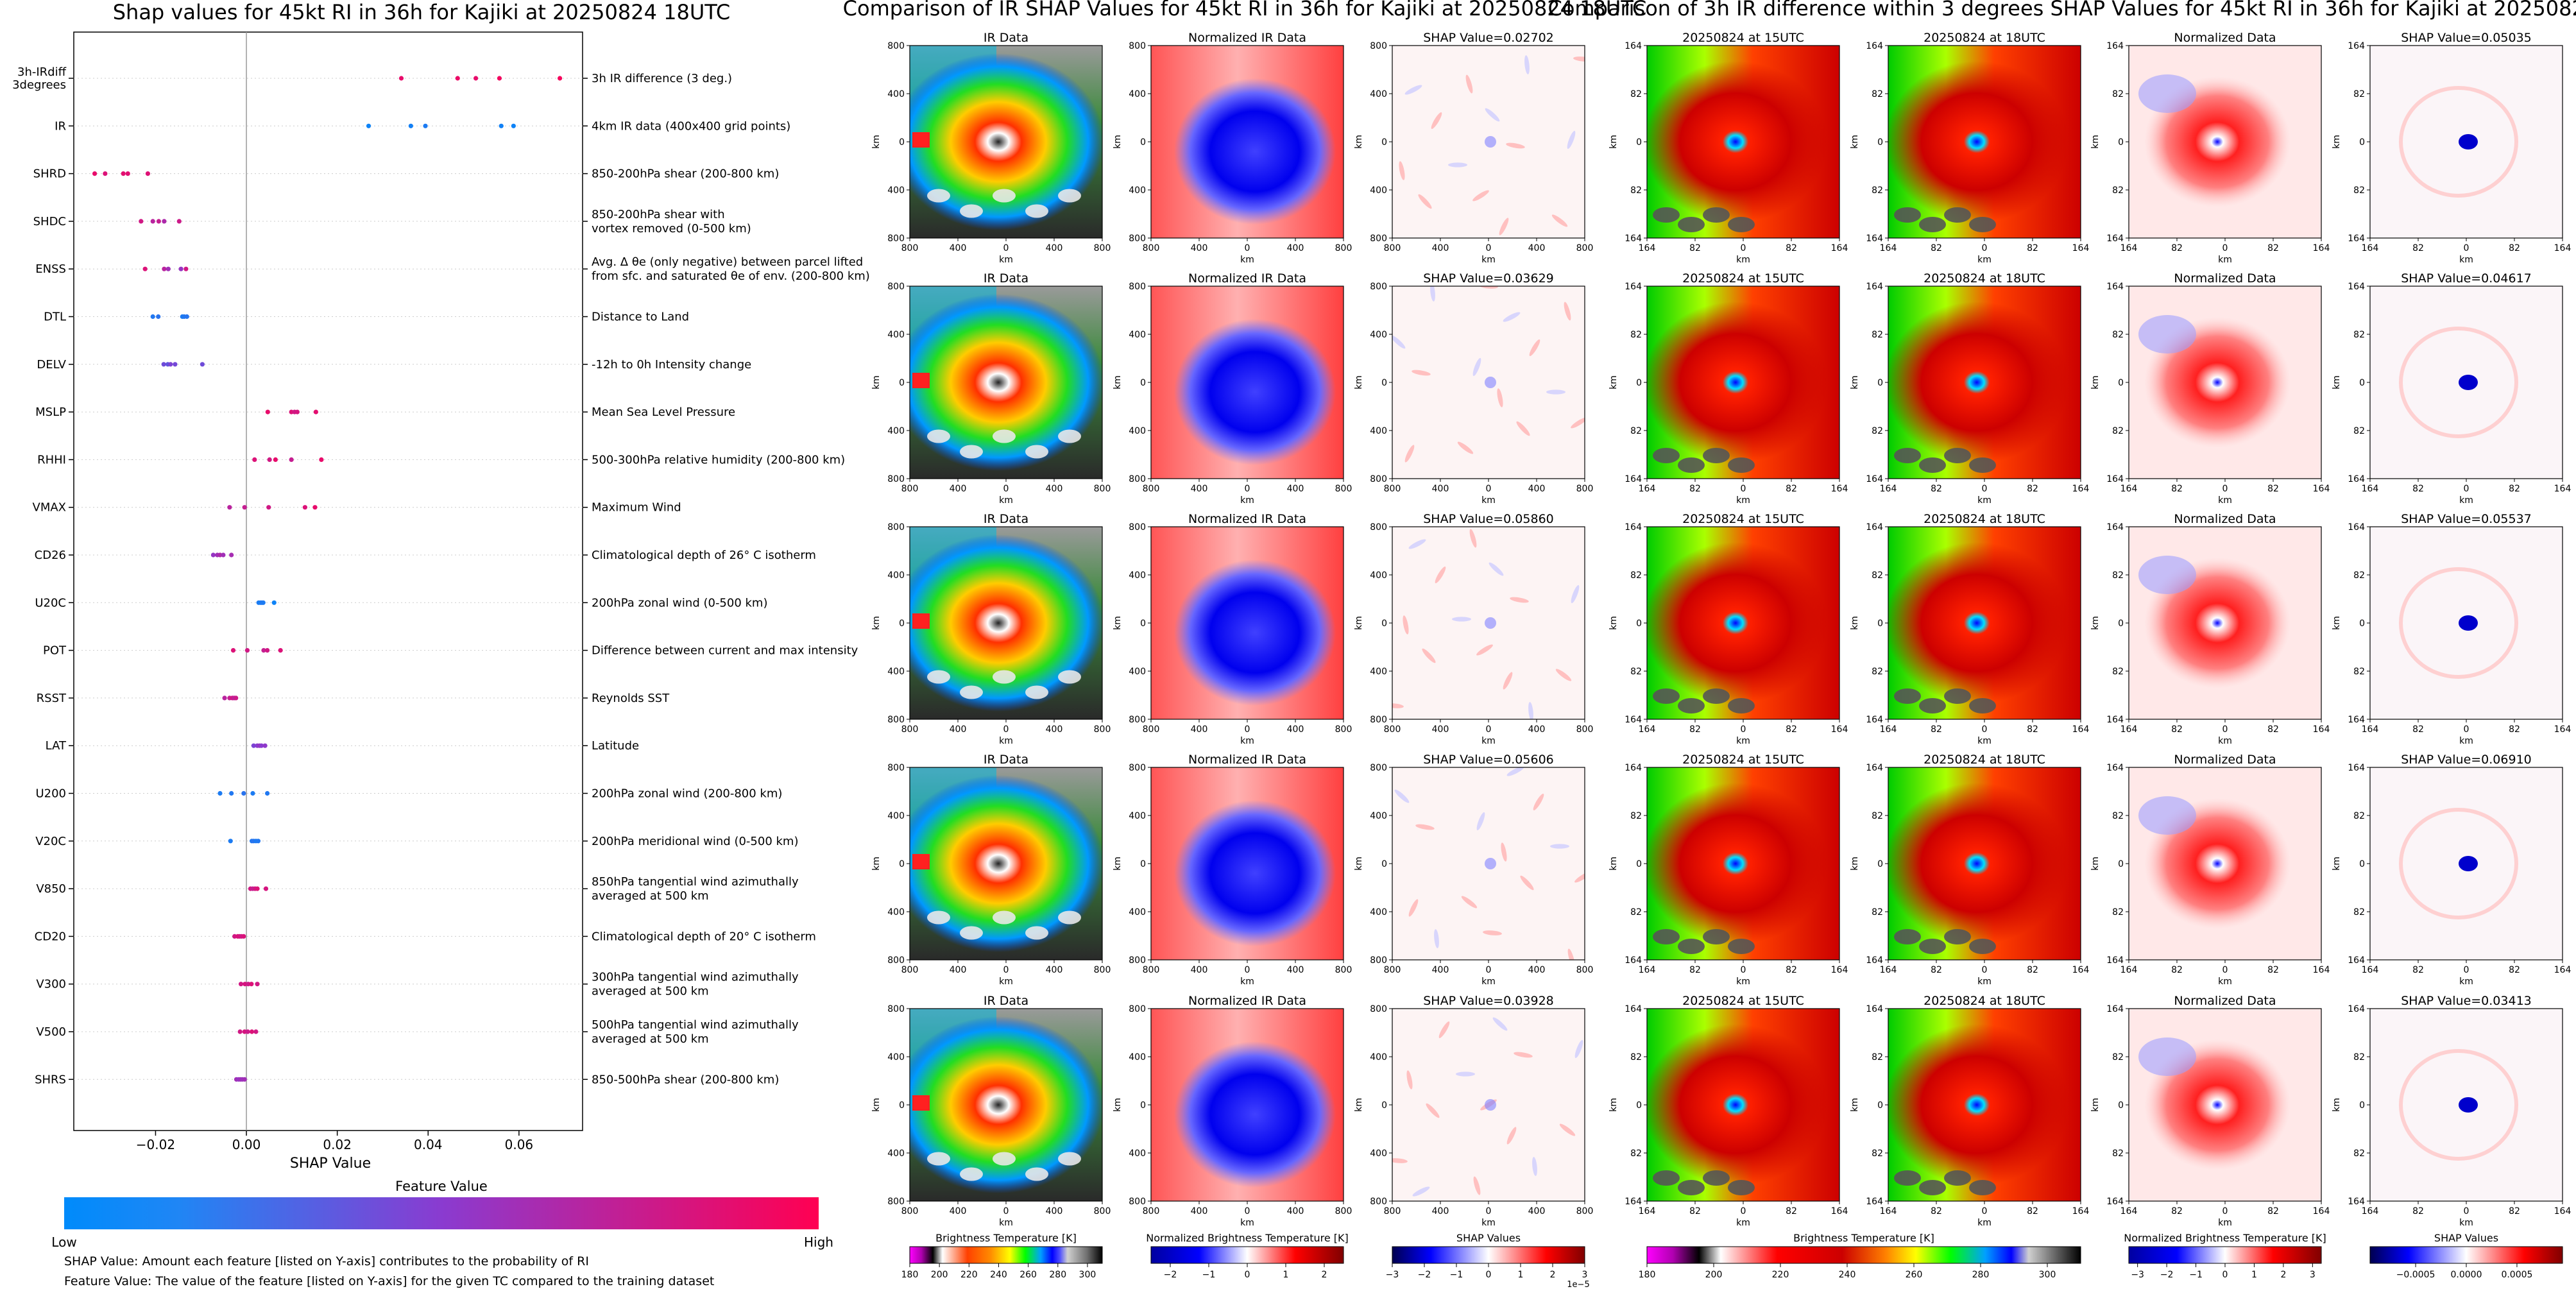 This screenshot has height=1289, width=2576. I want to click on colorbar-tick-label: −2, so click(2167, 1275).